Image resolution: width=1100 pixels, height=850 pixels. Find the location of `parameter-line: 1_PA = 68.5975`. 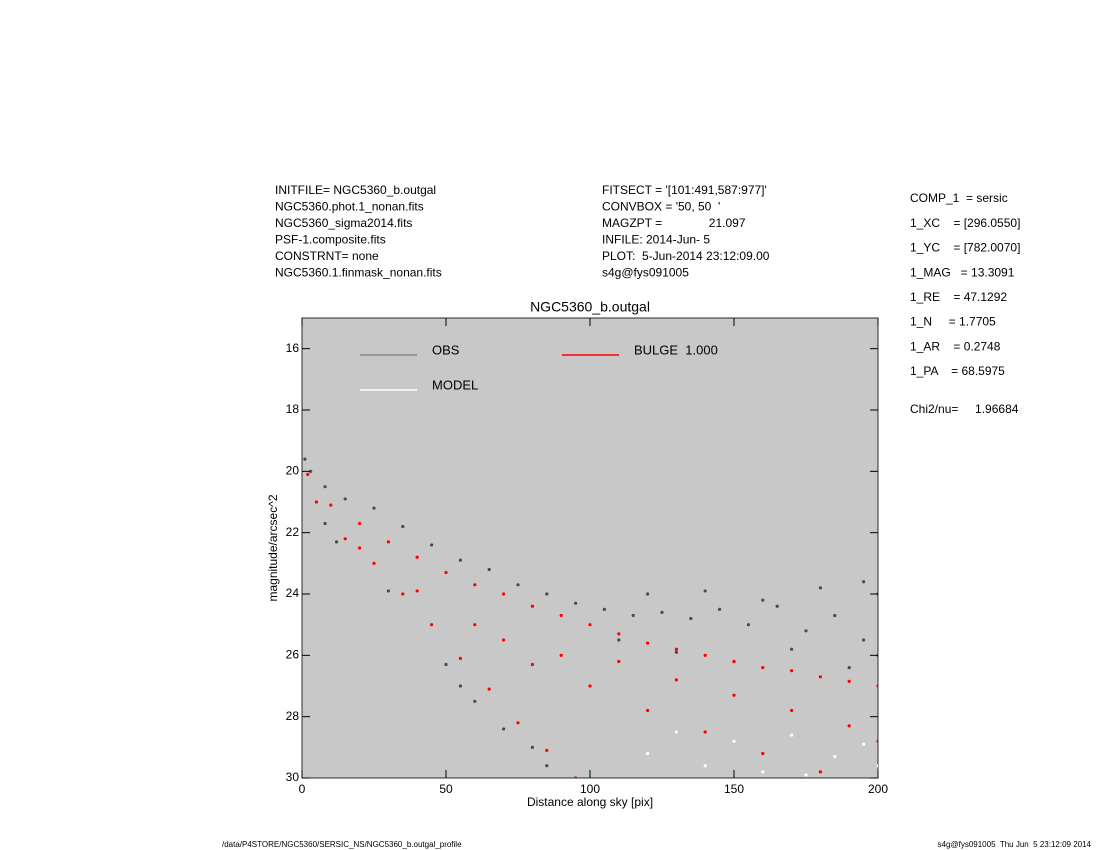

parameter-line: 1_PA = 68.5975 is located at coordinates (957, 371).